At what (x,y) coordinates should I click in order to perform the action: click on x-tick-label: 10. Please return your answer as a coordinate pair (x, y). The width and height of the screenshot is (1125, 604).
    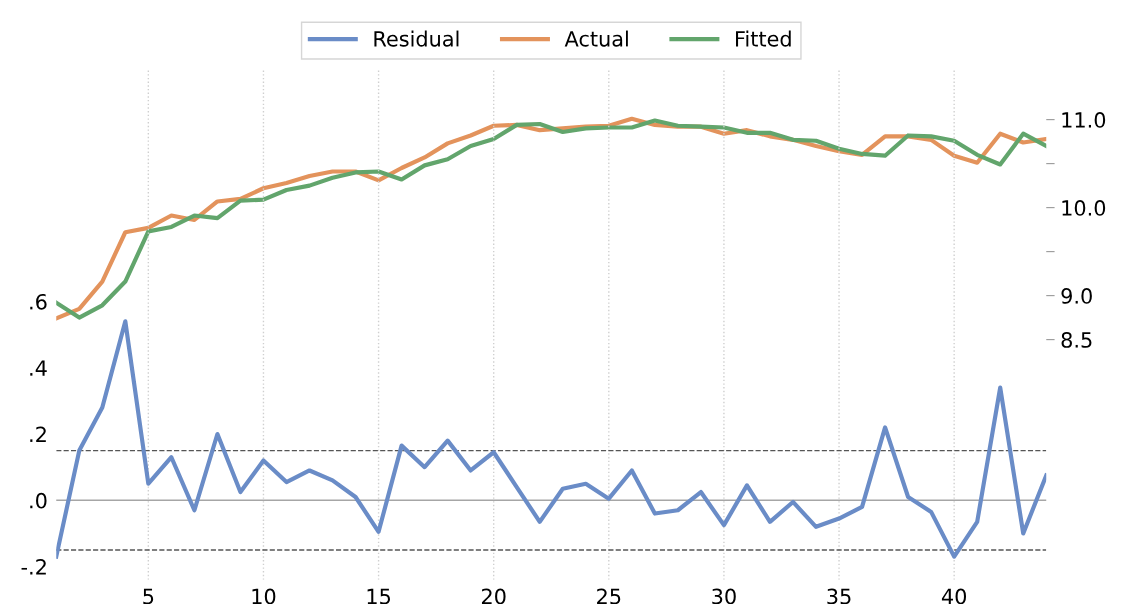
    Looking at the image, I should click on (264, 596).